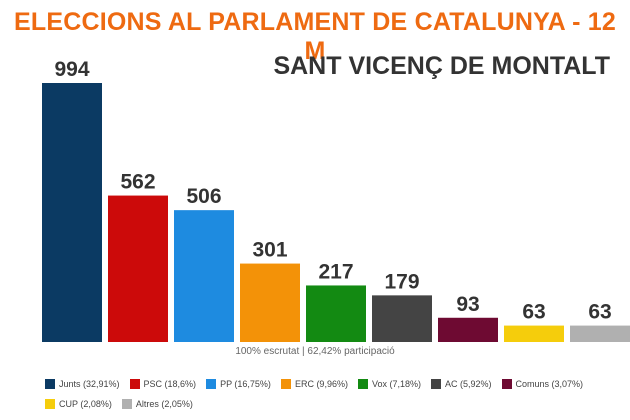 This screenshot has width=630, height=420. Describe the element at coordinates (71, 69) in the screenshot. I see `value-label-junts: 994` at that location.